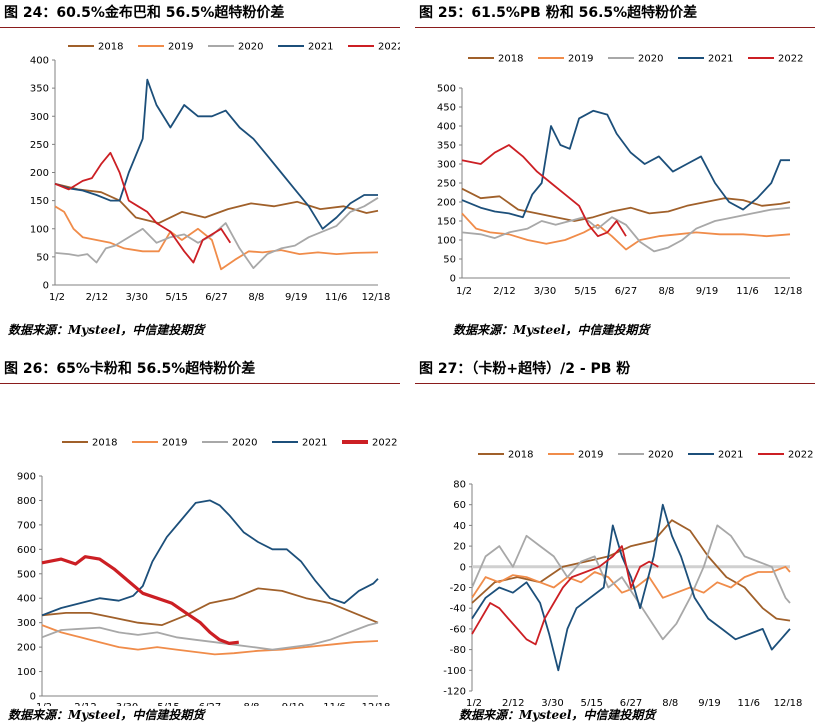 Image resolution: width=820 pixels, height=724 pixels. Describe the element at coordinates (39, 145) in the screenshot. I see `y-tick-label: 250` at that location.